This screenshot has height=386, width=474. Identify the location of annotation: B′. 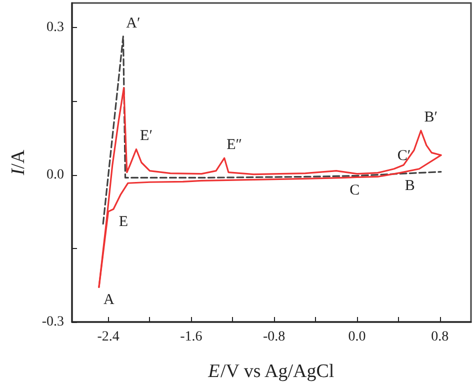
(431, 118).